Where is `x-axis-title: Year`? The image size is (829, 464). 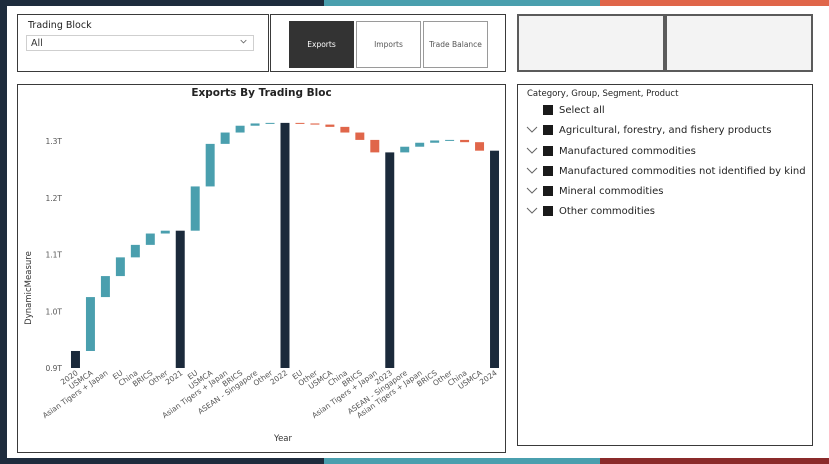 x-axis-title: Year is located at coordinates (283, 439).